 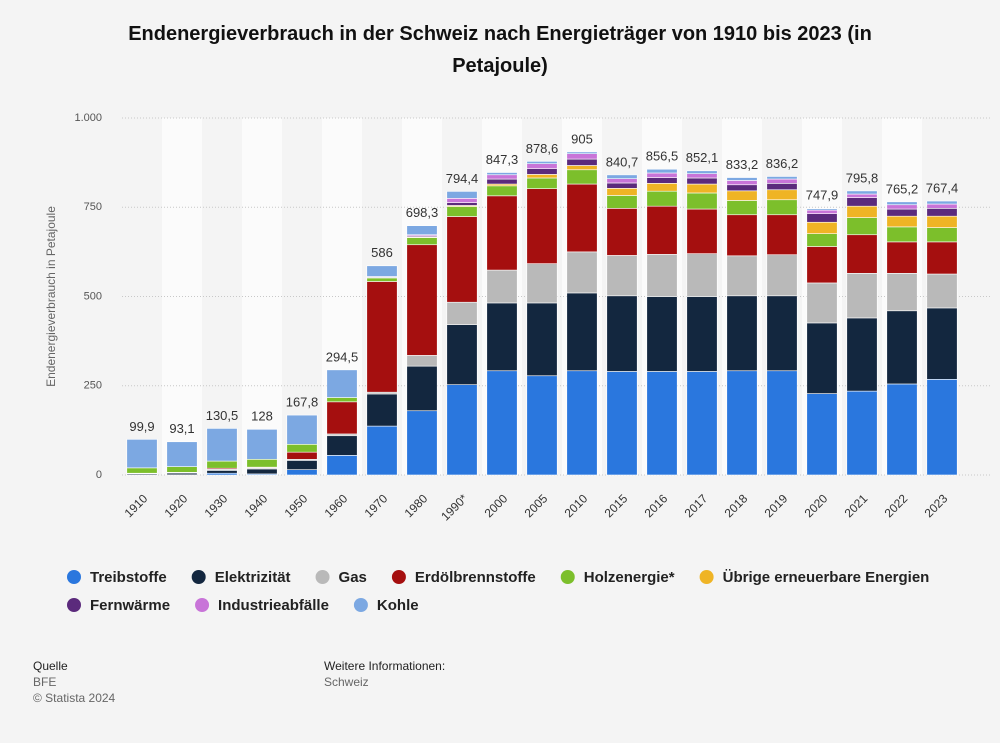 I want to click on total-label: 698,3, so click(x=422, y=212).